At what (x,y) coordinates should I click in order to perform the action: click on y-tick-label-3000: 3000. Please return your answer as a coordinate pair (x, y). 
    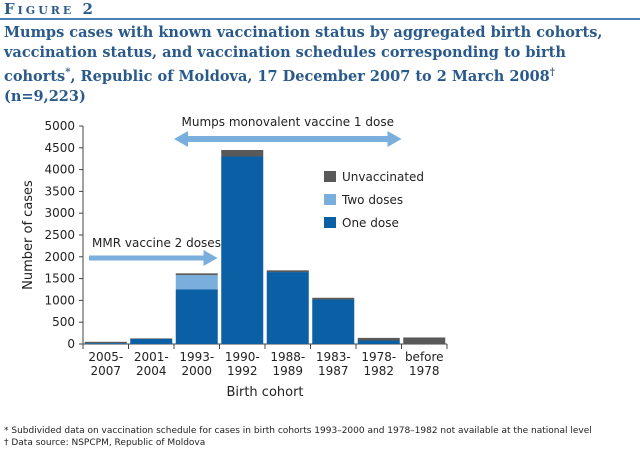
    Looking at the image, I should click on (59, 213).